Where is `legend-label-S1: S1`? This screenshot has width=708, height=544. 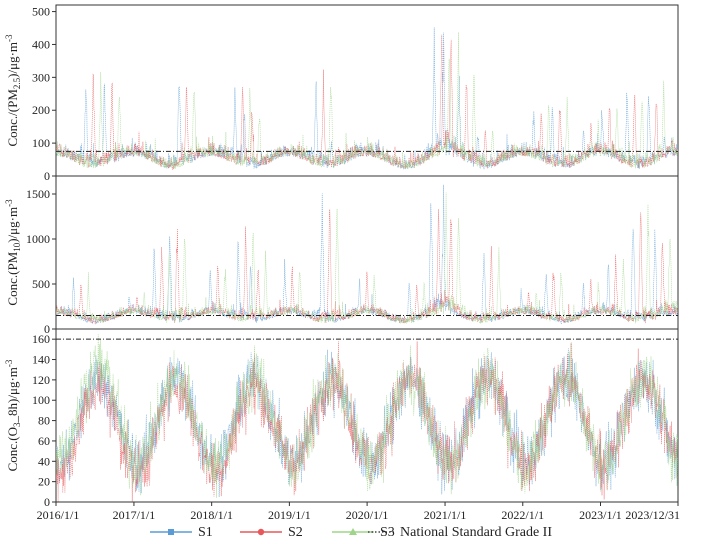 legend-label-S1: S1 is located at coordinates (205, 532).